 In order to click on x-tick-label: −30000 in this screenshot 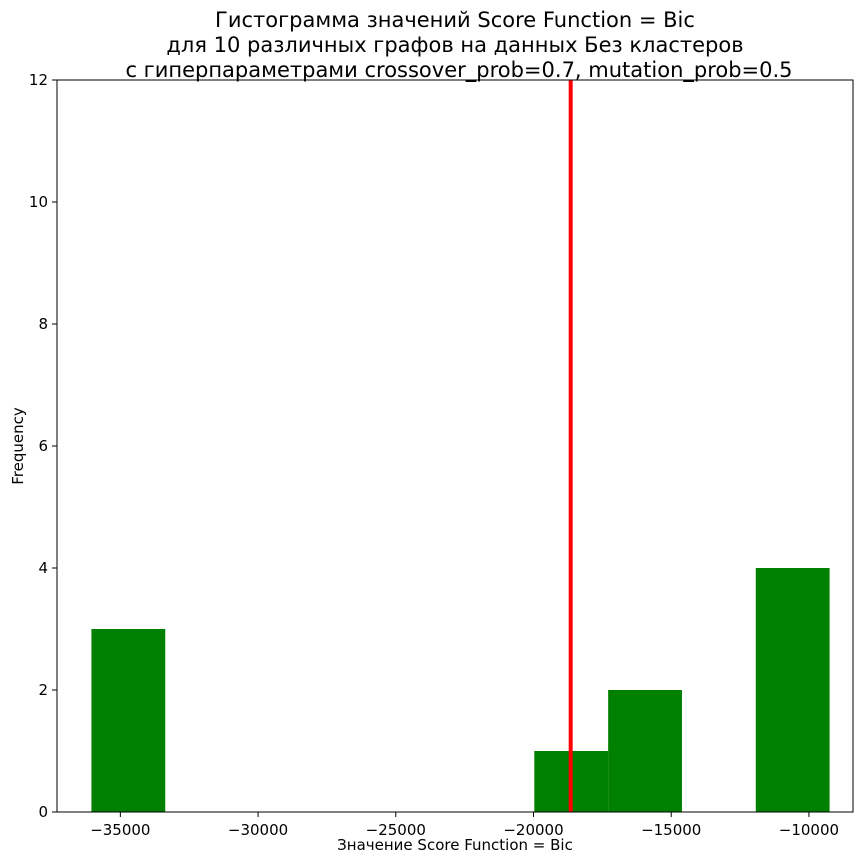, I will do `click(258, 830)`.